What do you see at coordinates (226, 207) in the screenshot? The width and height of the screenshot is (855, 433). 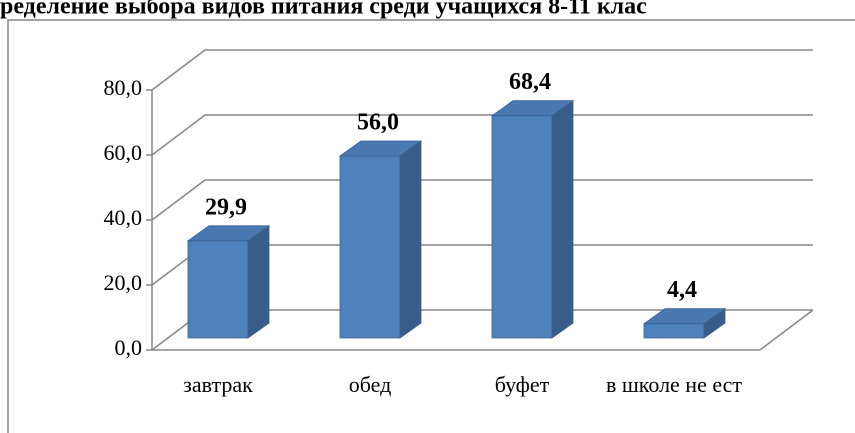 I see `value-label: 29,9` at bounding box center [226, 207].